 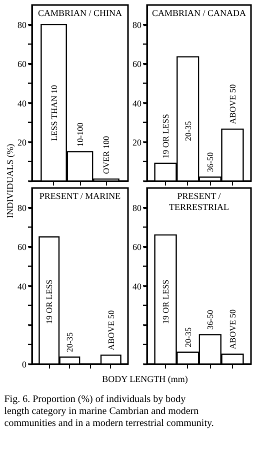 What do you see at coordinates (80, 134) in the screenshot?
I see `x-tick-label: 10-100` at bounding box center [80, 134].